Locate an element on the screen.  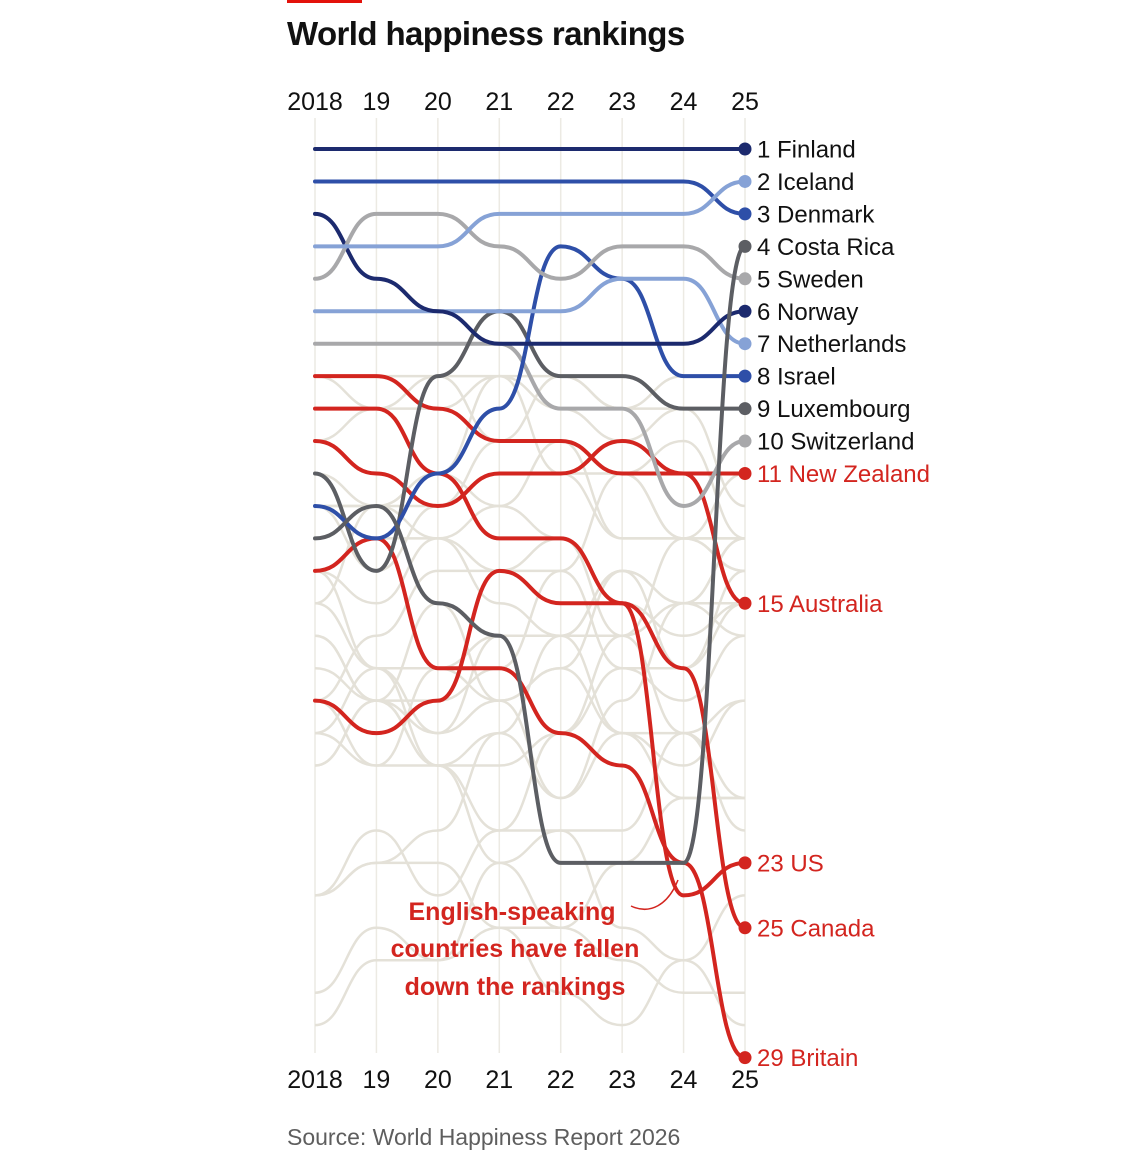
bottom-tick-19: 19 is located at coordinates (377, 1080).